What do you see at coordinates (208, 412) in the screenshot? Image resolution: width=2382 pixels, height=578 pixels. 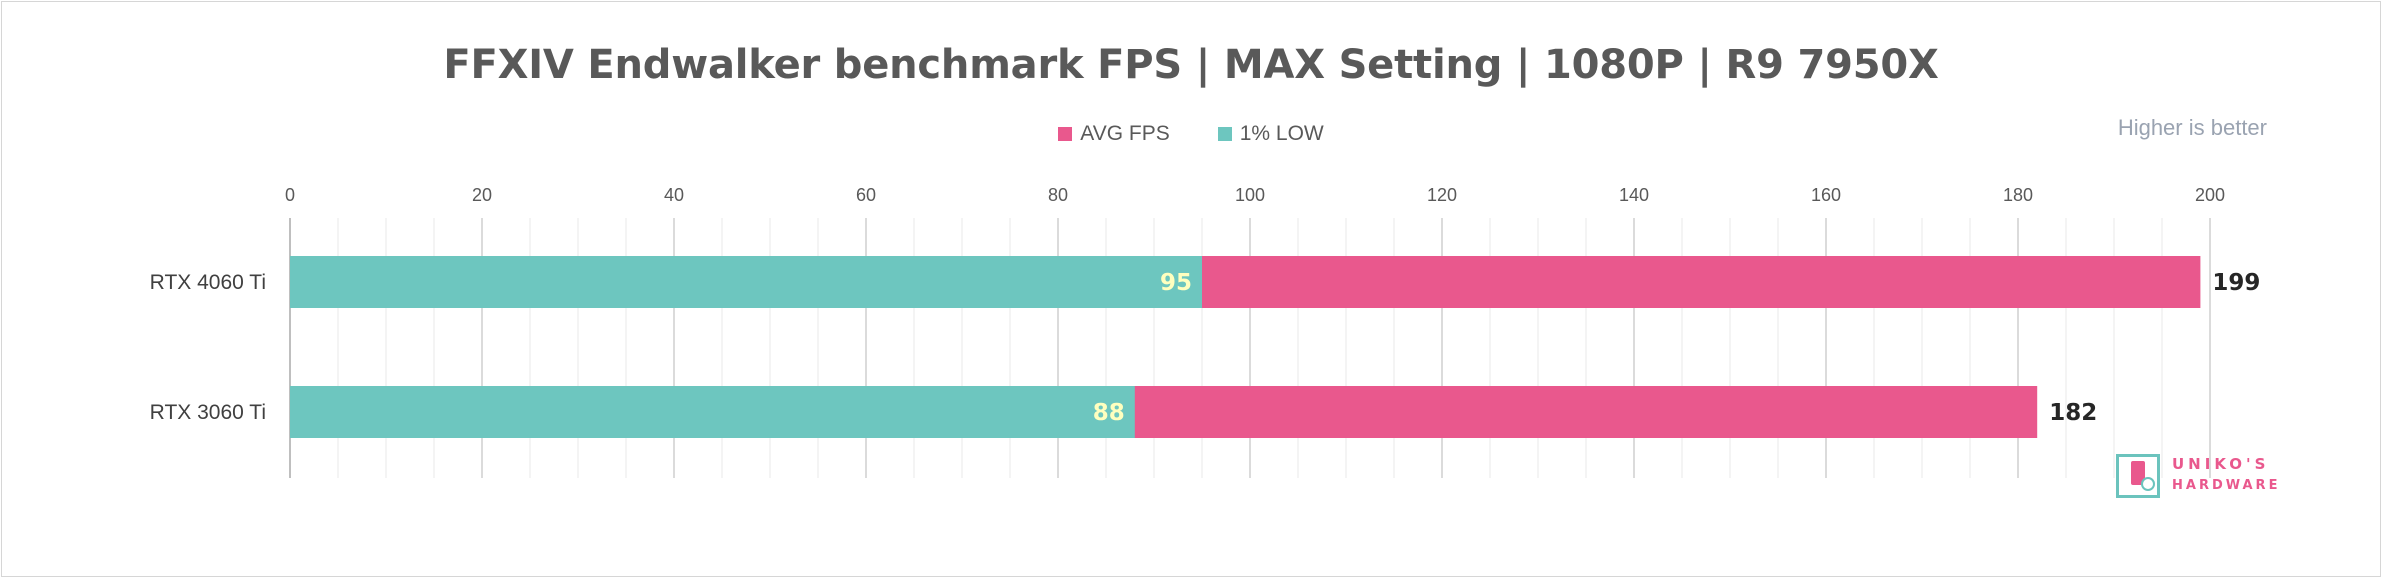 I see `category-label: RTX 3060 Ti` at bounding box center [208, 412].